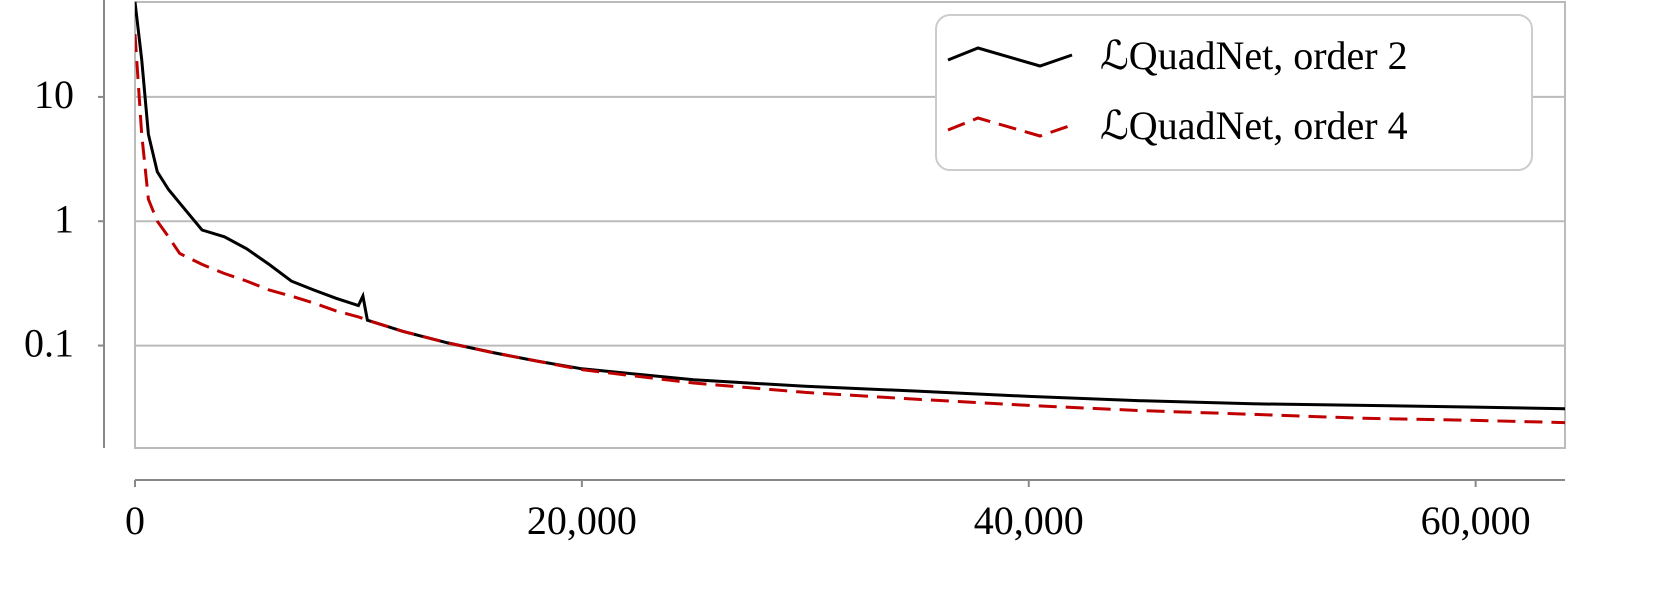 This screenshot has height=590, width=1657. I want to click on legend-label: ℒQuadNet, order 4, so click(1254, 125).